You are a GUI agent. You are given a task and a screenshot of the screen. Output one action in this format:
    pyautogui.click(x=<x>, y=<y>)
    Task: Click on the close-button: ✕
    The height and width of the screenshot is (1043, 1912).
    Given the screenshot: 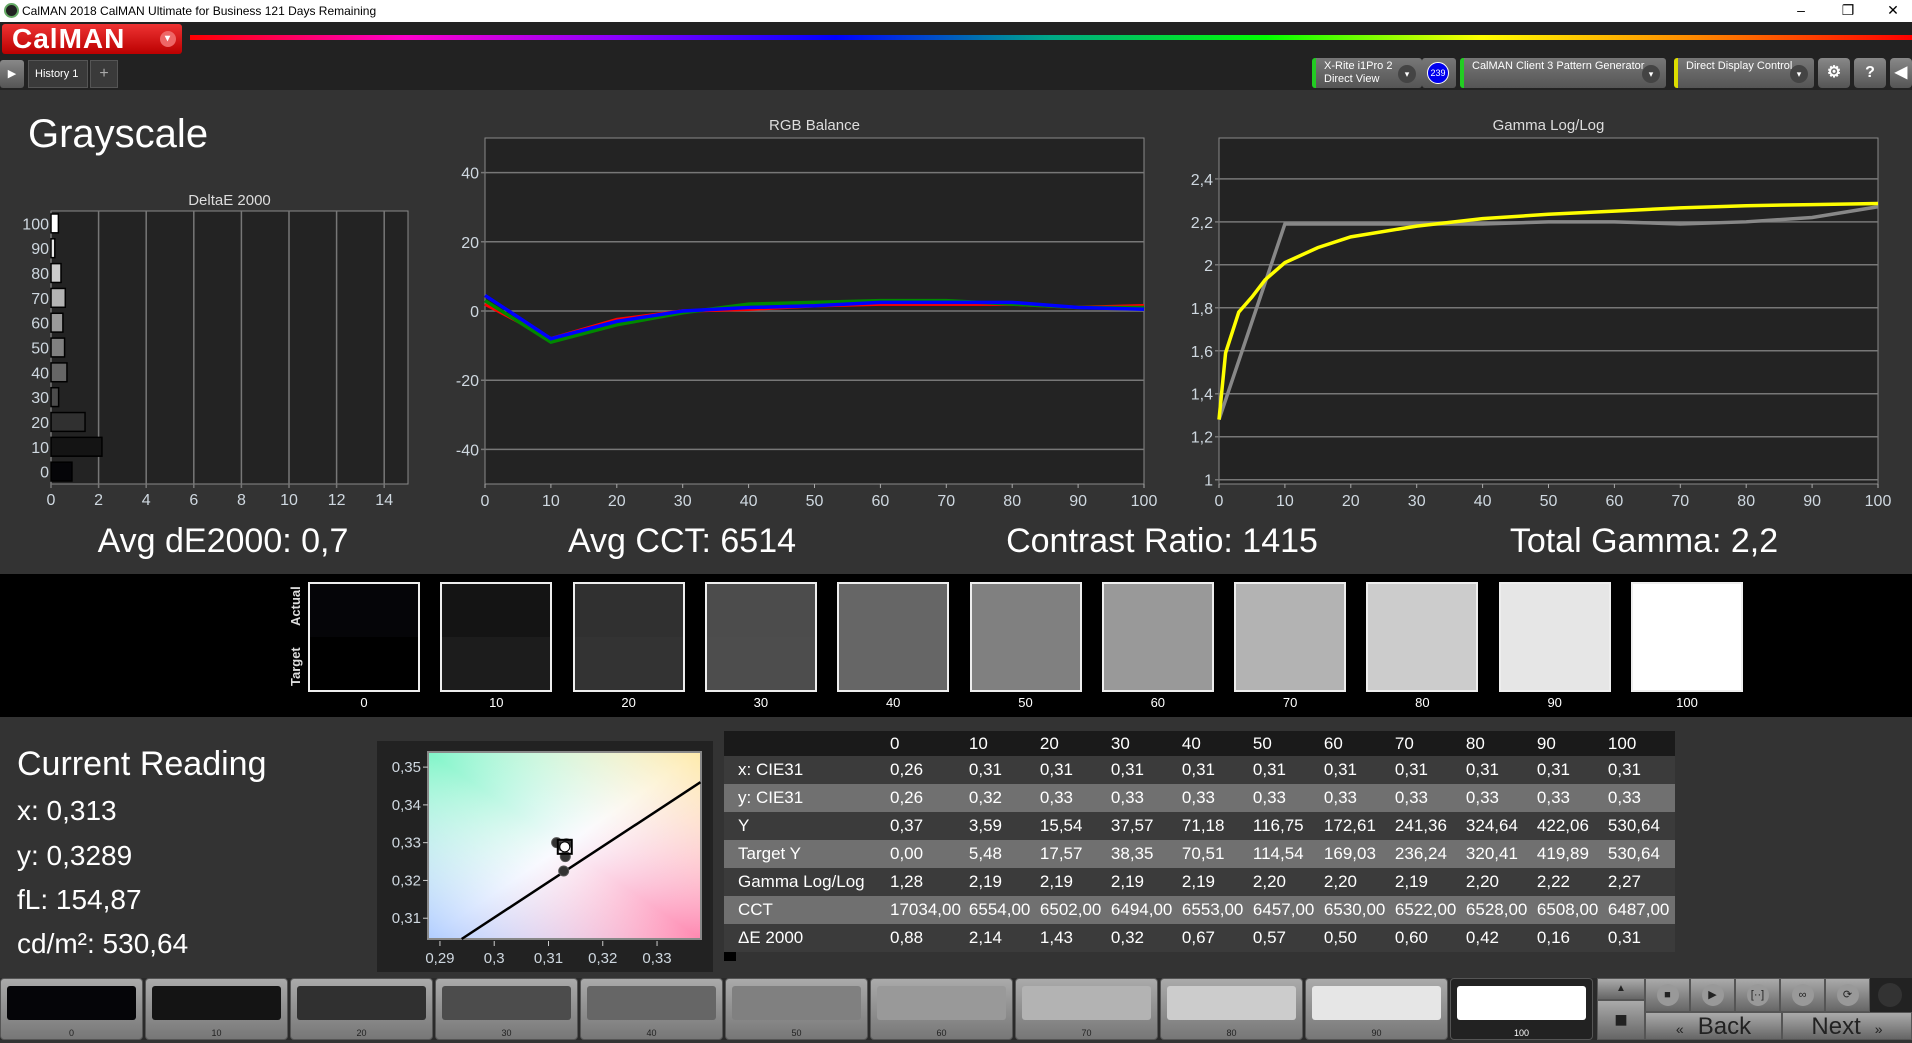 What is the action you would take?
    pyautogui.click(x=1893, y=10)
    